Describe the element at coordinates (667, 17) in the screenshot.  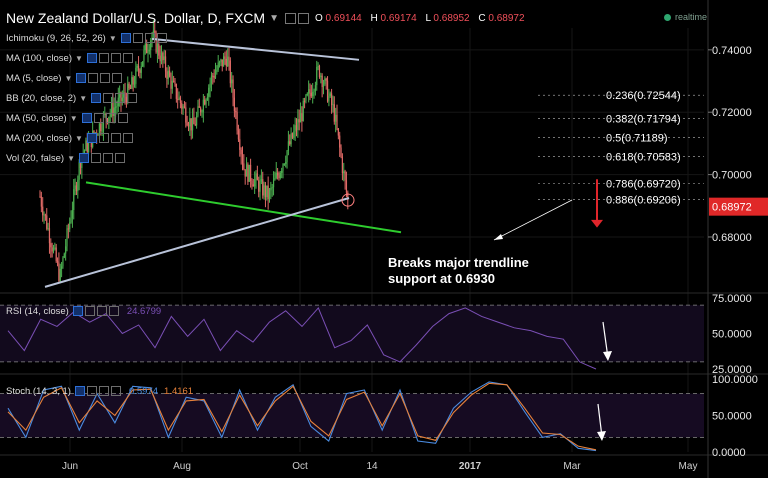
I see `realtime-dot-icon` at that location.